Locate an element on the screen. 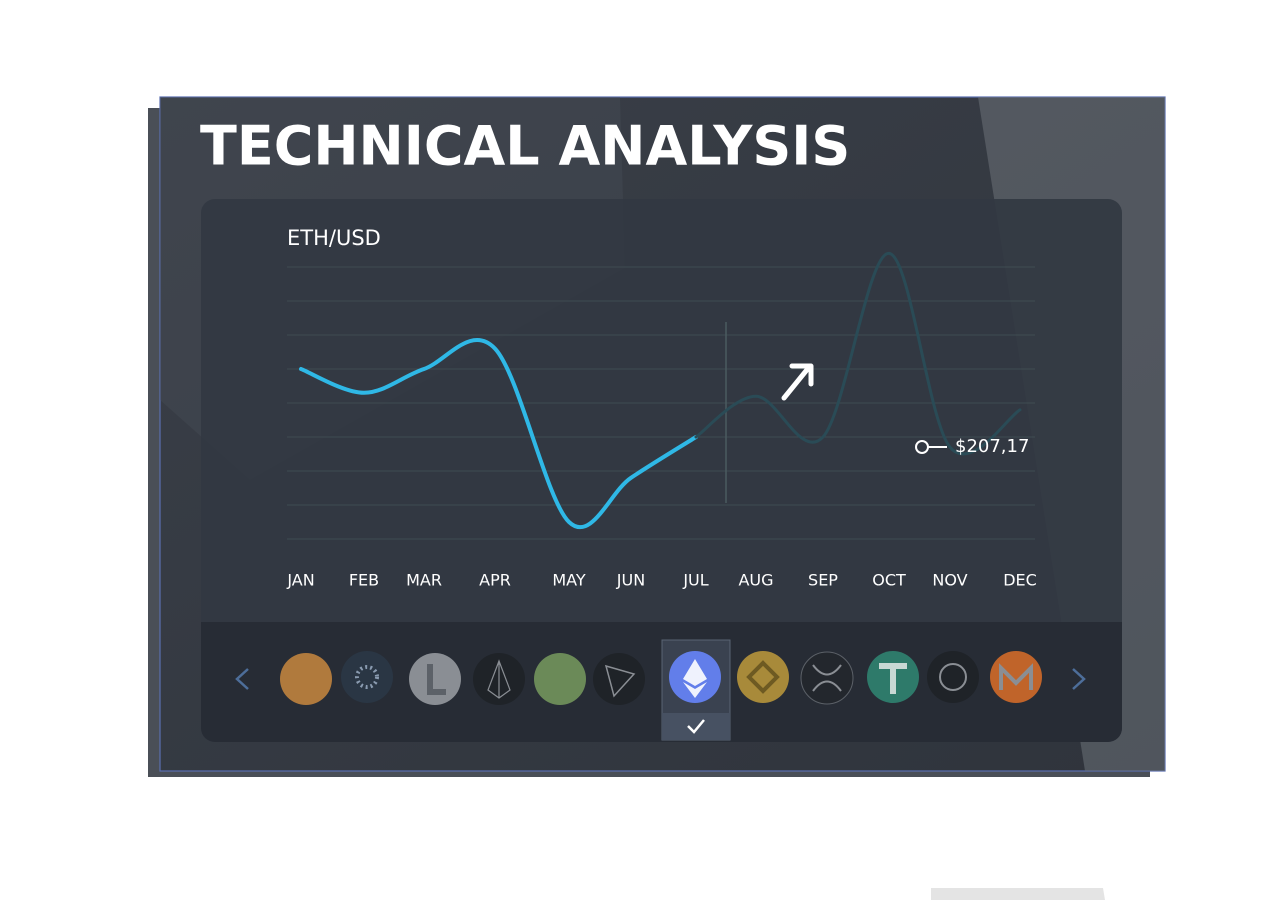  check-mark is located at coordinates (696, 726).